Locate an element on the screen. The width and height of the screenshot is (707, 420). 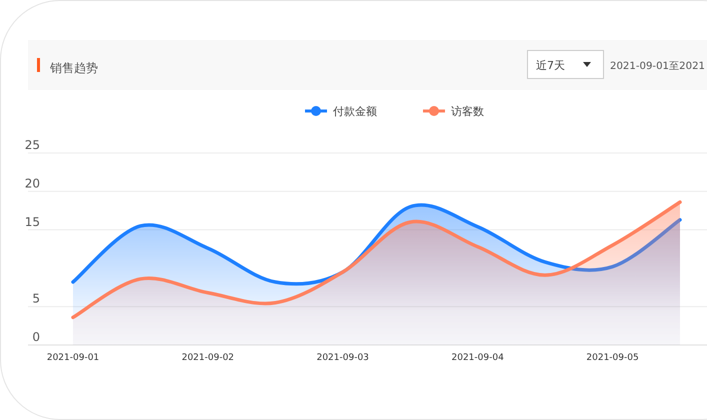
text: 2021-09-01至2021 is located at coordinates (657, 66).